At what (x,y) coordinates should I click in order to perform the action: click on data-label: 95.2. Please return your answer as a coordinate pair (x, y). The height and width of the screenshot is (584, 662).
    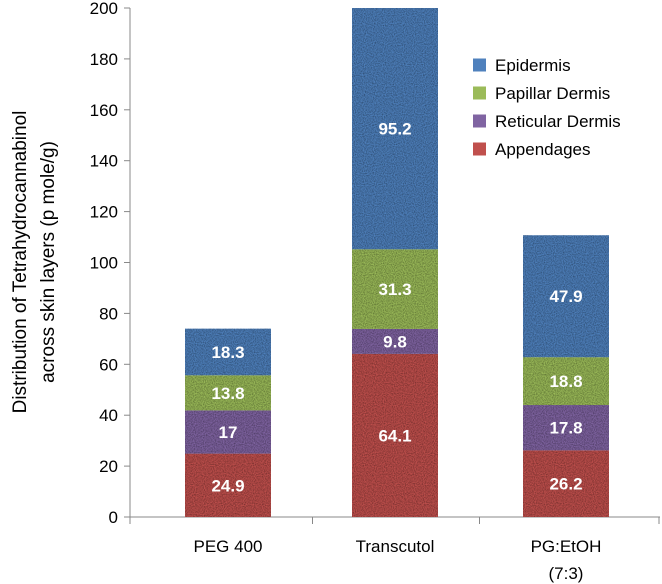
    Looking at the image, I should click on (394, 129).